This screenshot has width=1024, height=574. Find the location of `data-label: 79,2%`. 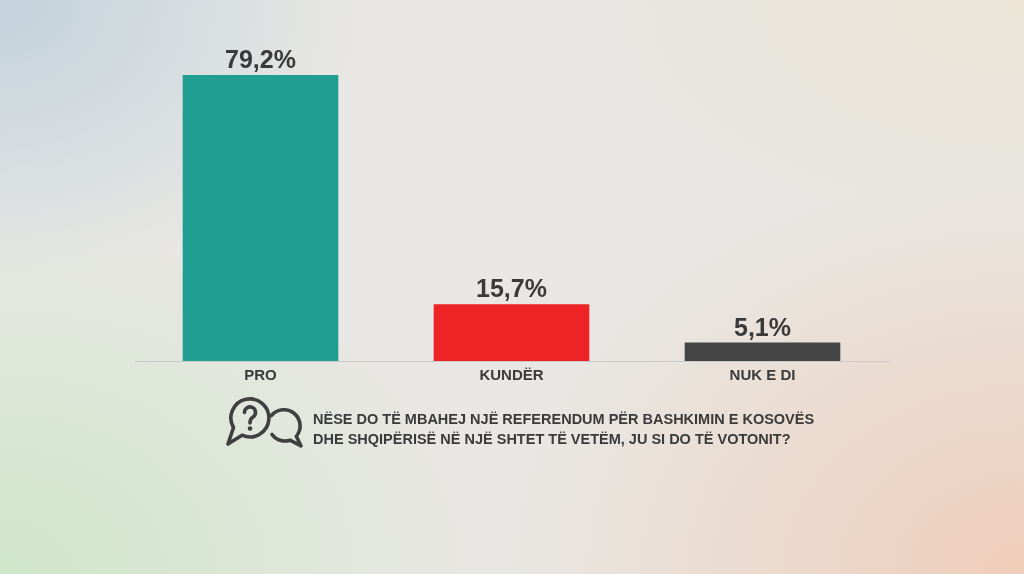

data-label: 79,2% is located at coordinates (260, 58).